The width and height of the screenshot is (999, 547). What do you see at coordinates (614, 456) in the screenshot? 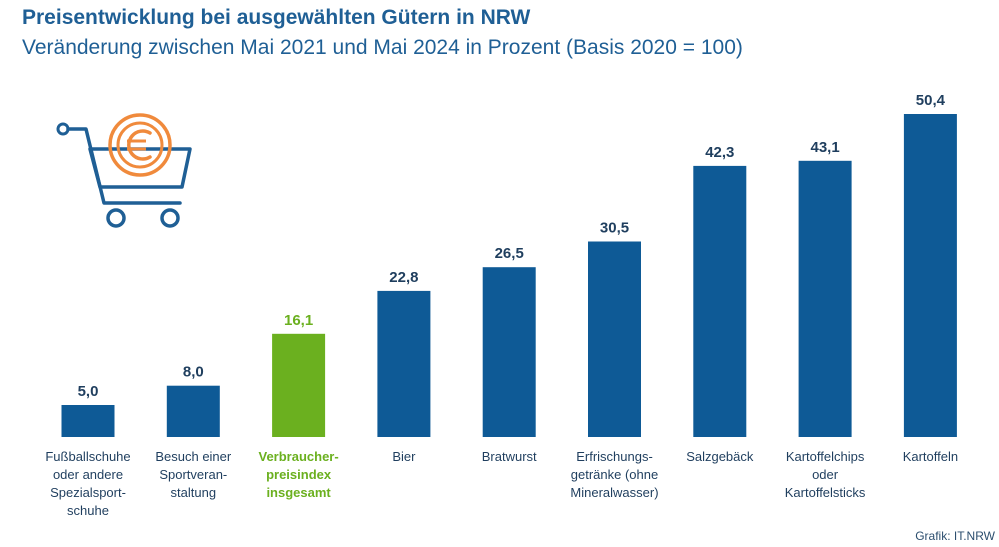
I see `category-label-line: Erfrischungs-` at bounding box center [614, 456].